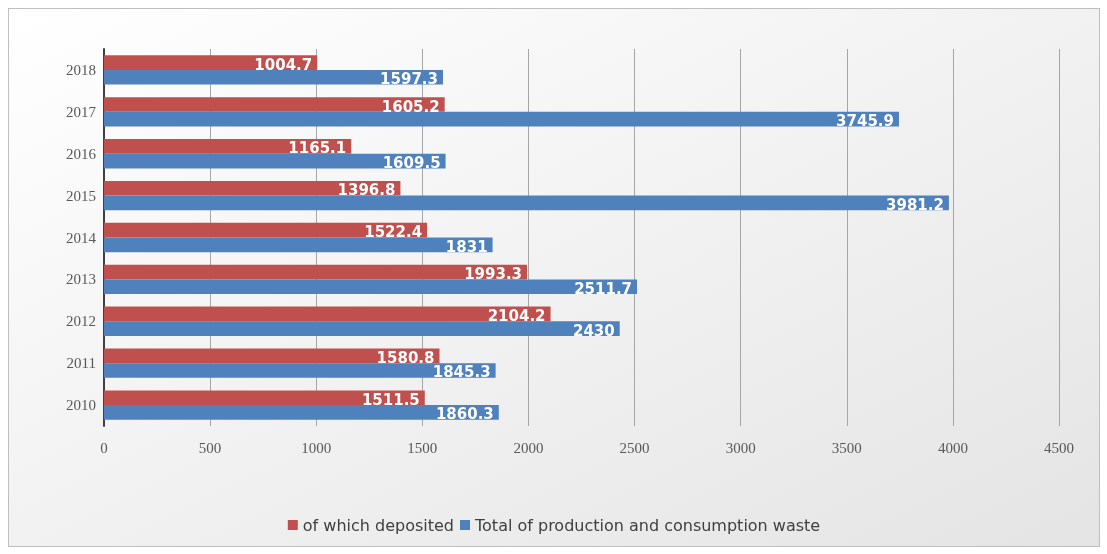 The width and height of the screenshot is (1107, 554). What do you see at coordinates (422, 447) in the screenshot?
I see `x-tick-label: 1500` at bounding box center [422, 447].